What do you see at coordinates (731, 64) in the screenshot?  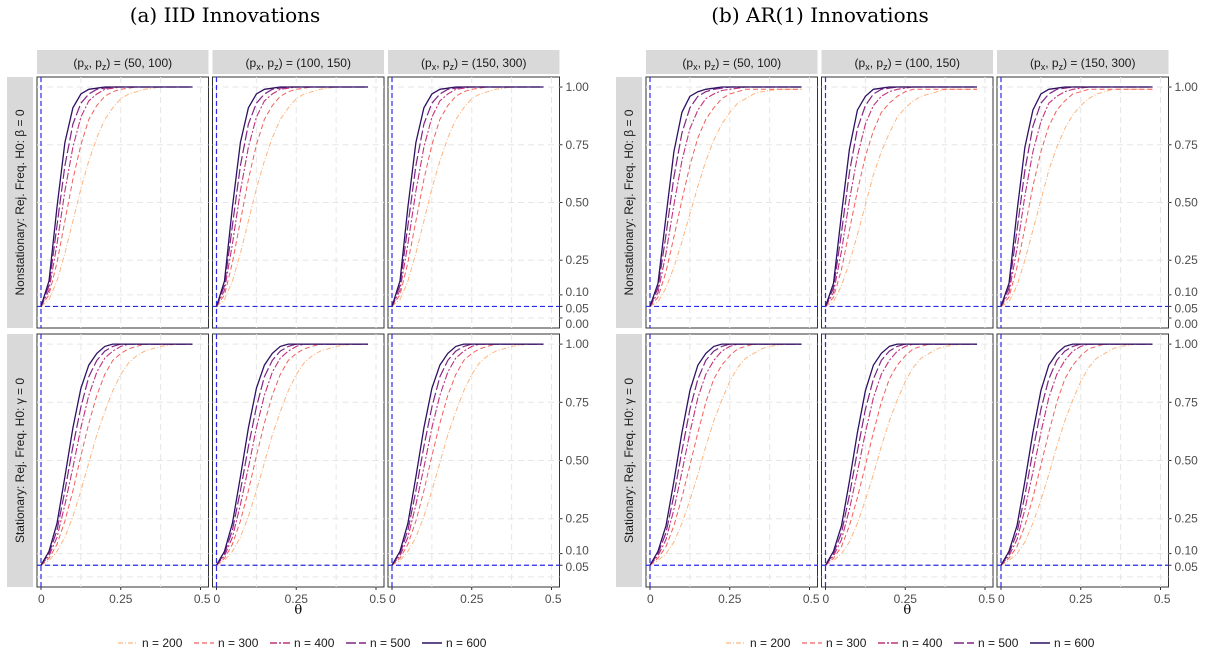 I see `column-strip-label: (px, pz) = (50, 100)` at bounding box center [731, 64].